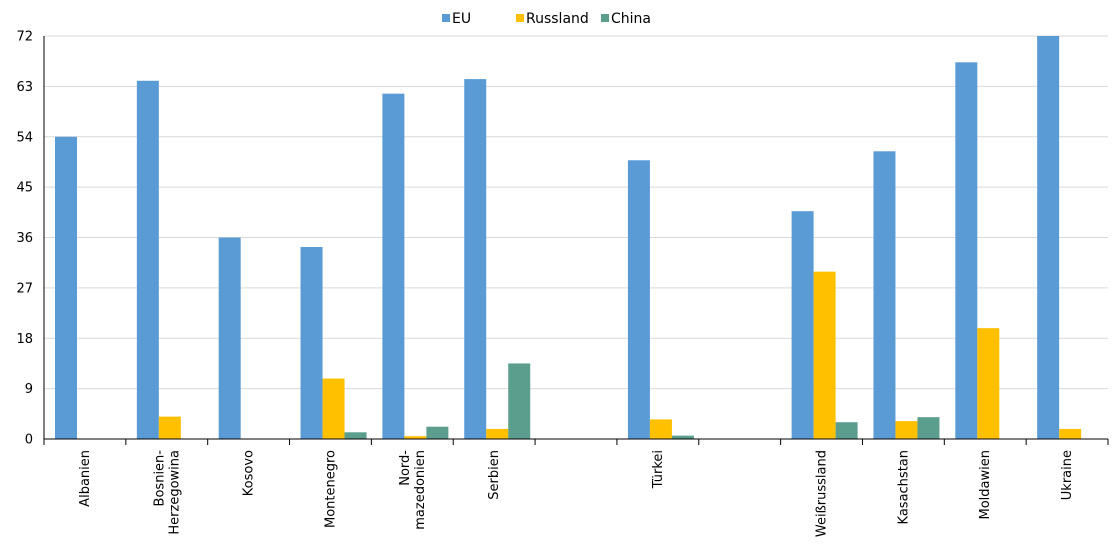 The height and width of the screenshot is (556, 1113). Describe the element at coordinates (557, 19) in the screenshot. I see `legend-label-russland: Russland` at that location.